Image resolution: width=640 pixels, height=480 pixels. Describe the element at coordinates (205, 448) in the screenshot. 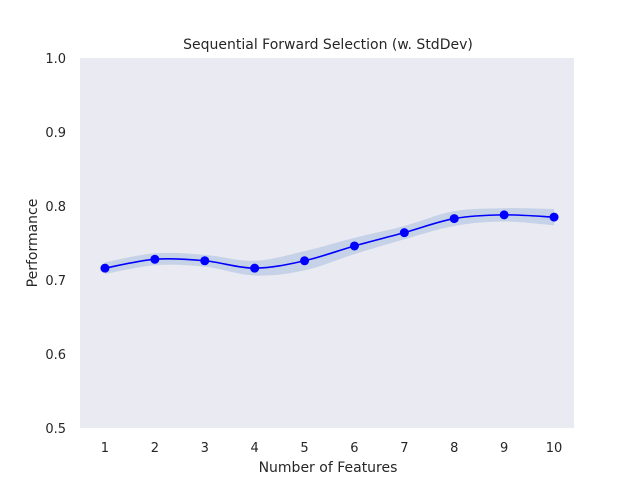

I see `x-tick-label: 3` at that location.